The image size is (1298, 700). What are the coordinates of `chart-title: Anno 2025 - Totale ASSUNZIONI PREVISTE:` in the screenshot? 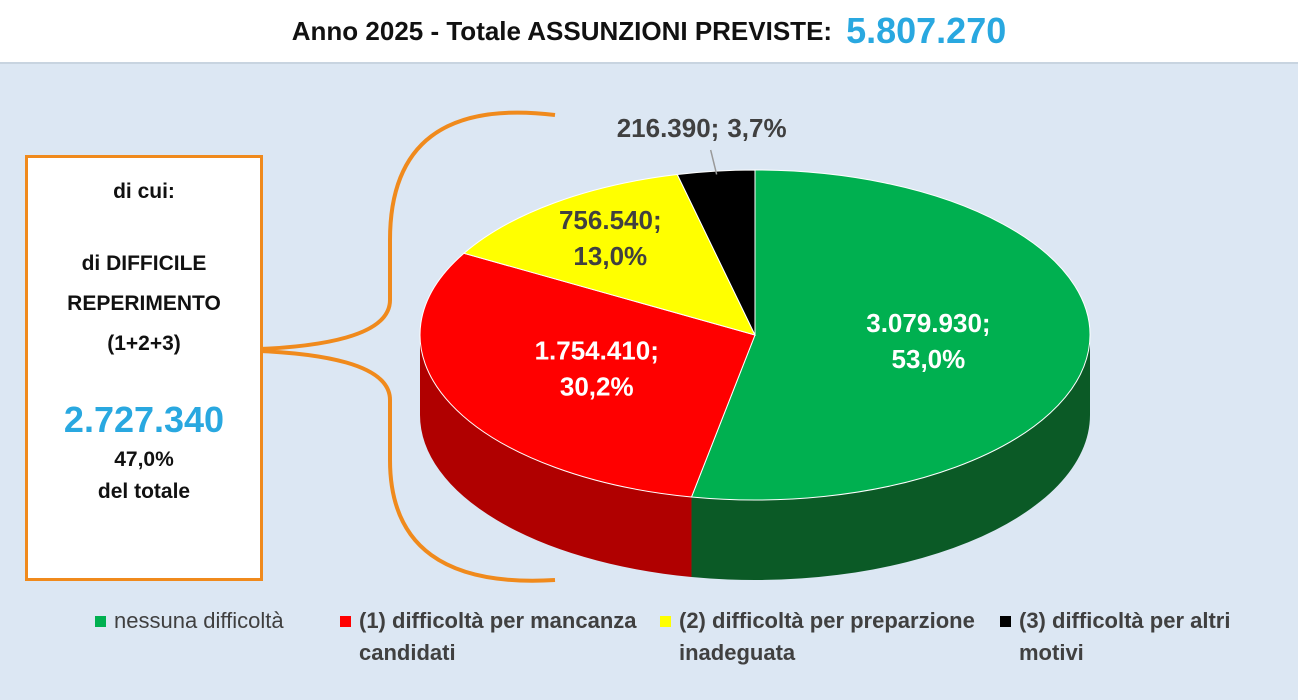 It's located at (562, 30).